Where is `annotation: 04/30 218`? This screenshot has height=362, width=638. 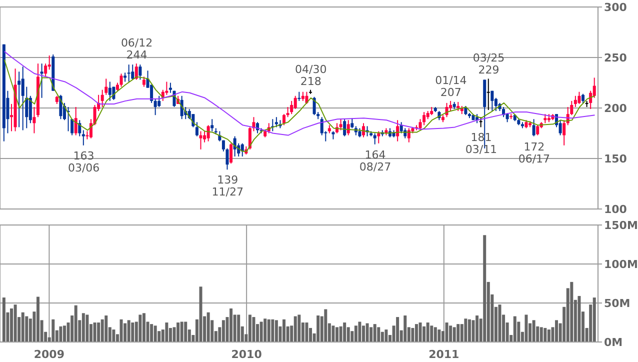
annotation: 04/30 218 is located at coordinates (311, 75).